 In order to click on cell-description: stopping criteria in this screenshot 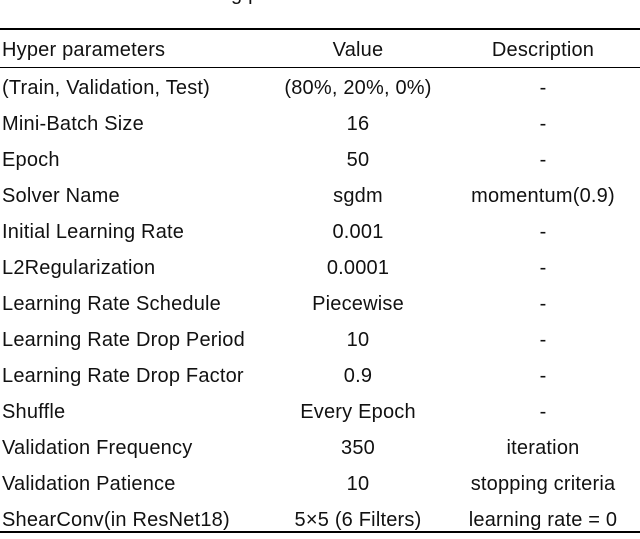, I will do `click(543, 483)`.